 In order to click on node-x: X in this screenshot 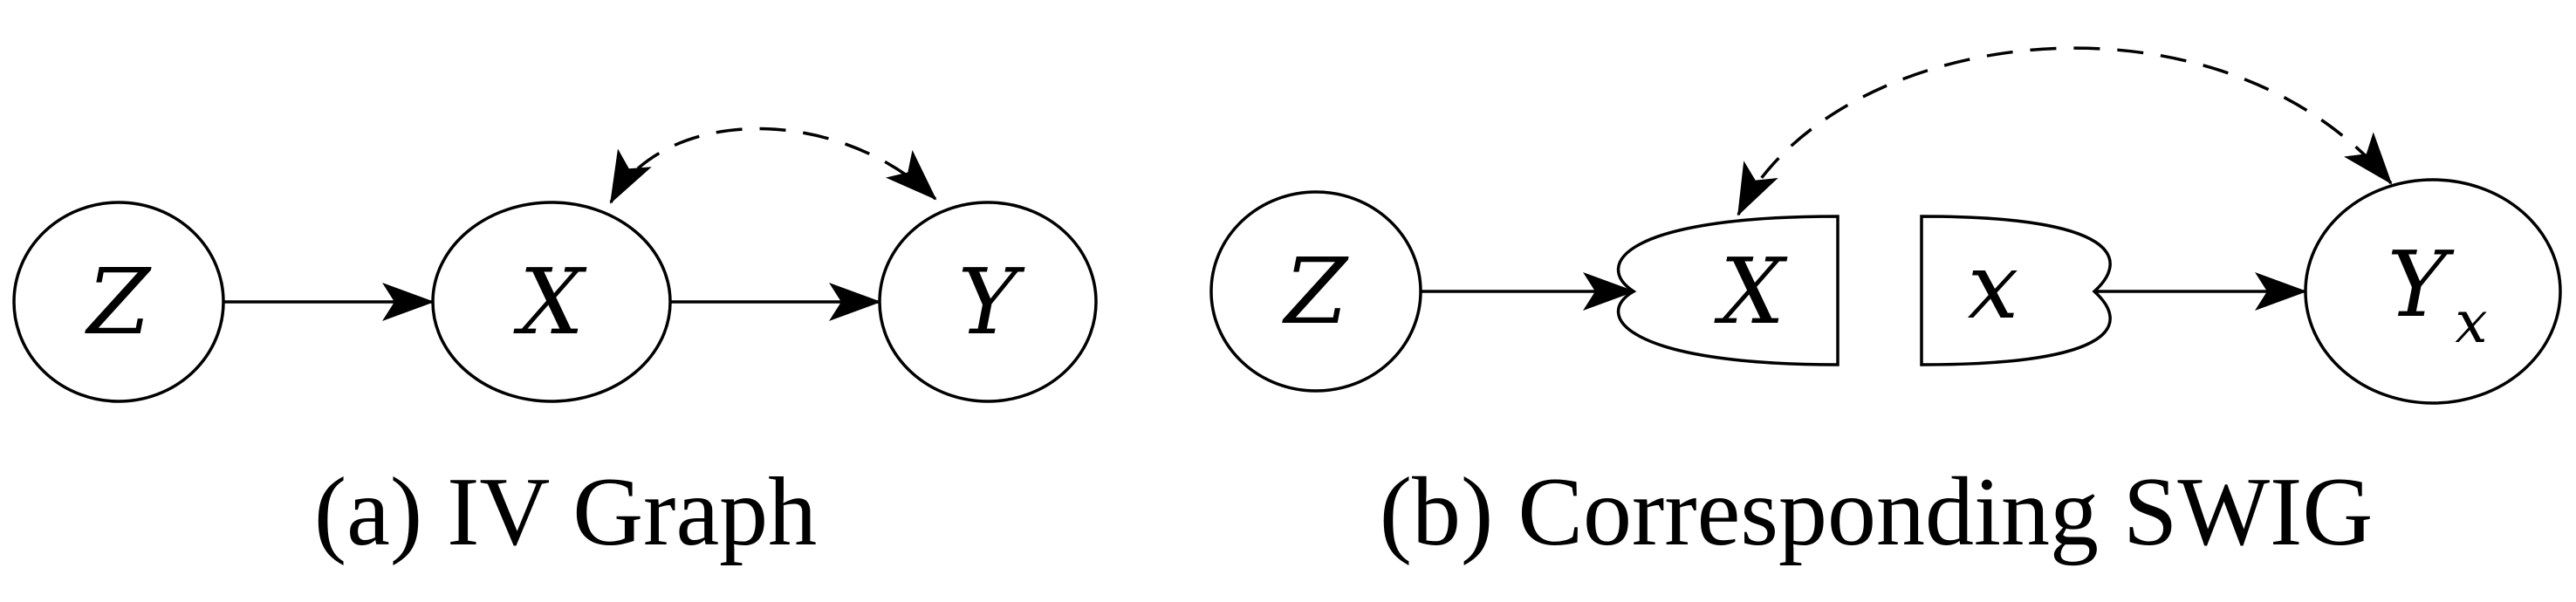, I will do `click(551, 302)`.